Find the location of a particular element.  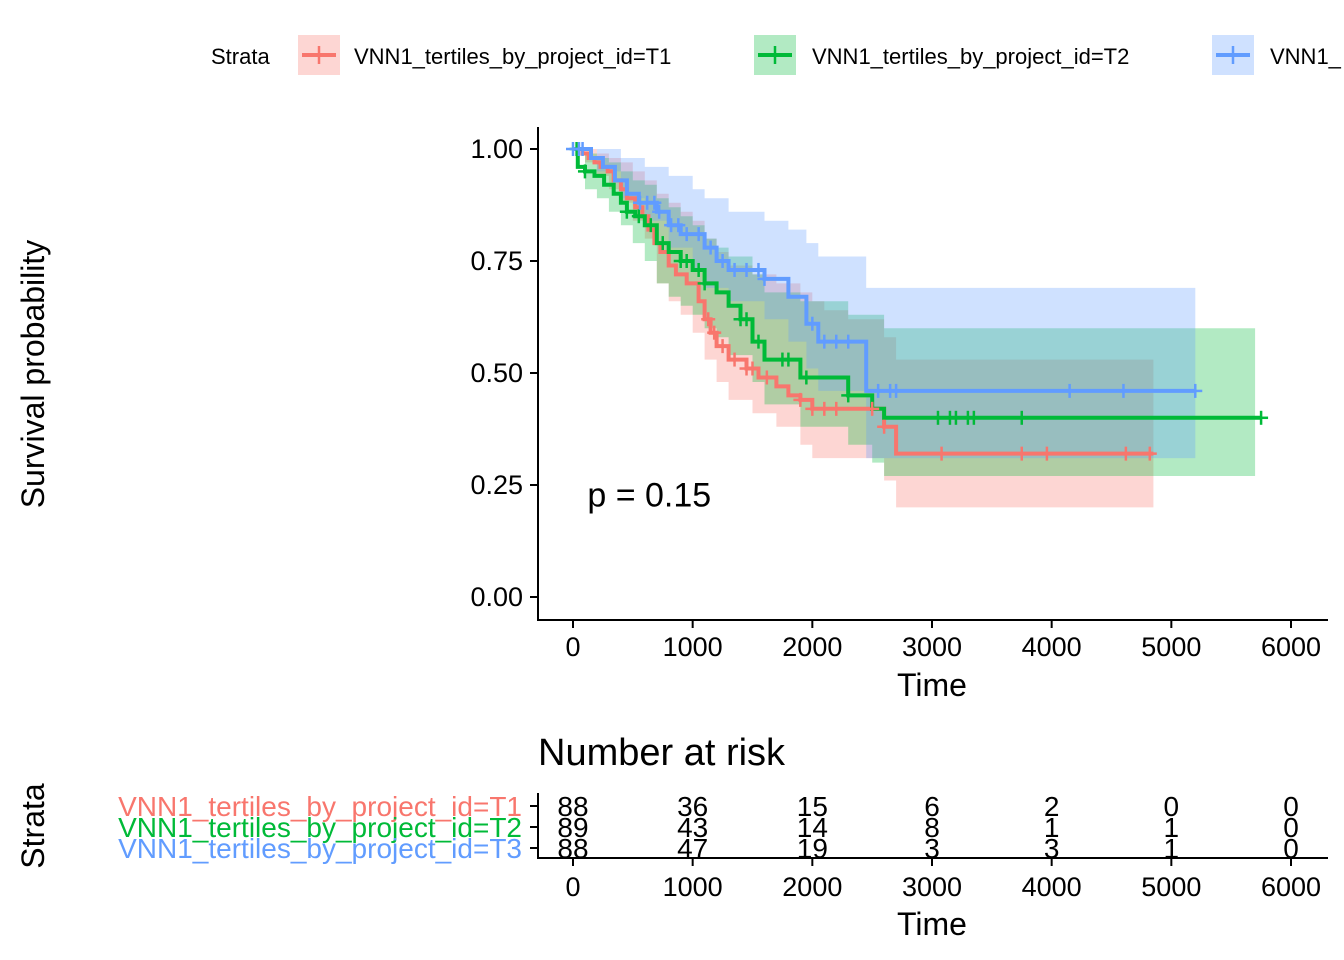

risk-x-tick-label: 3000 is located at coordinates (932, 887).